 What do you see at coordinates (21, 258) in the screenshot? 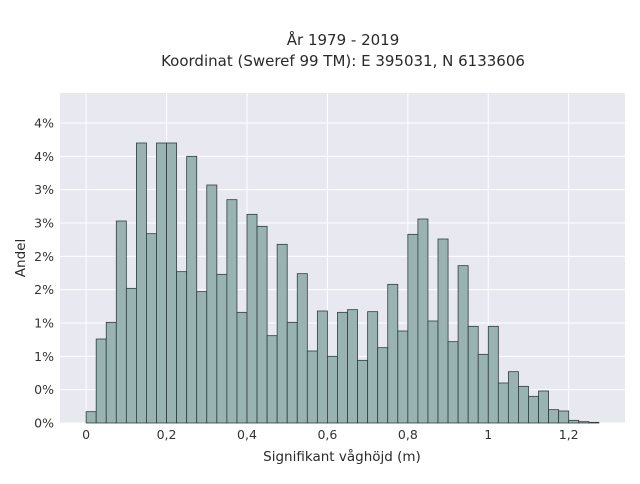
I see `y-axis-label: Andel` at bounding box center [21, 258].